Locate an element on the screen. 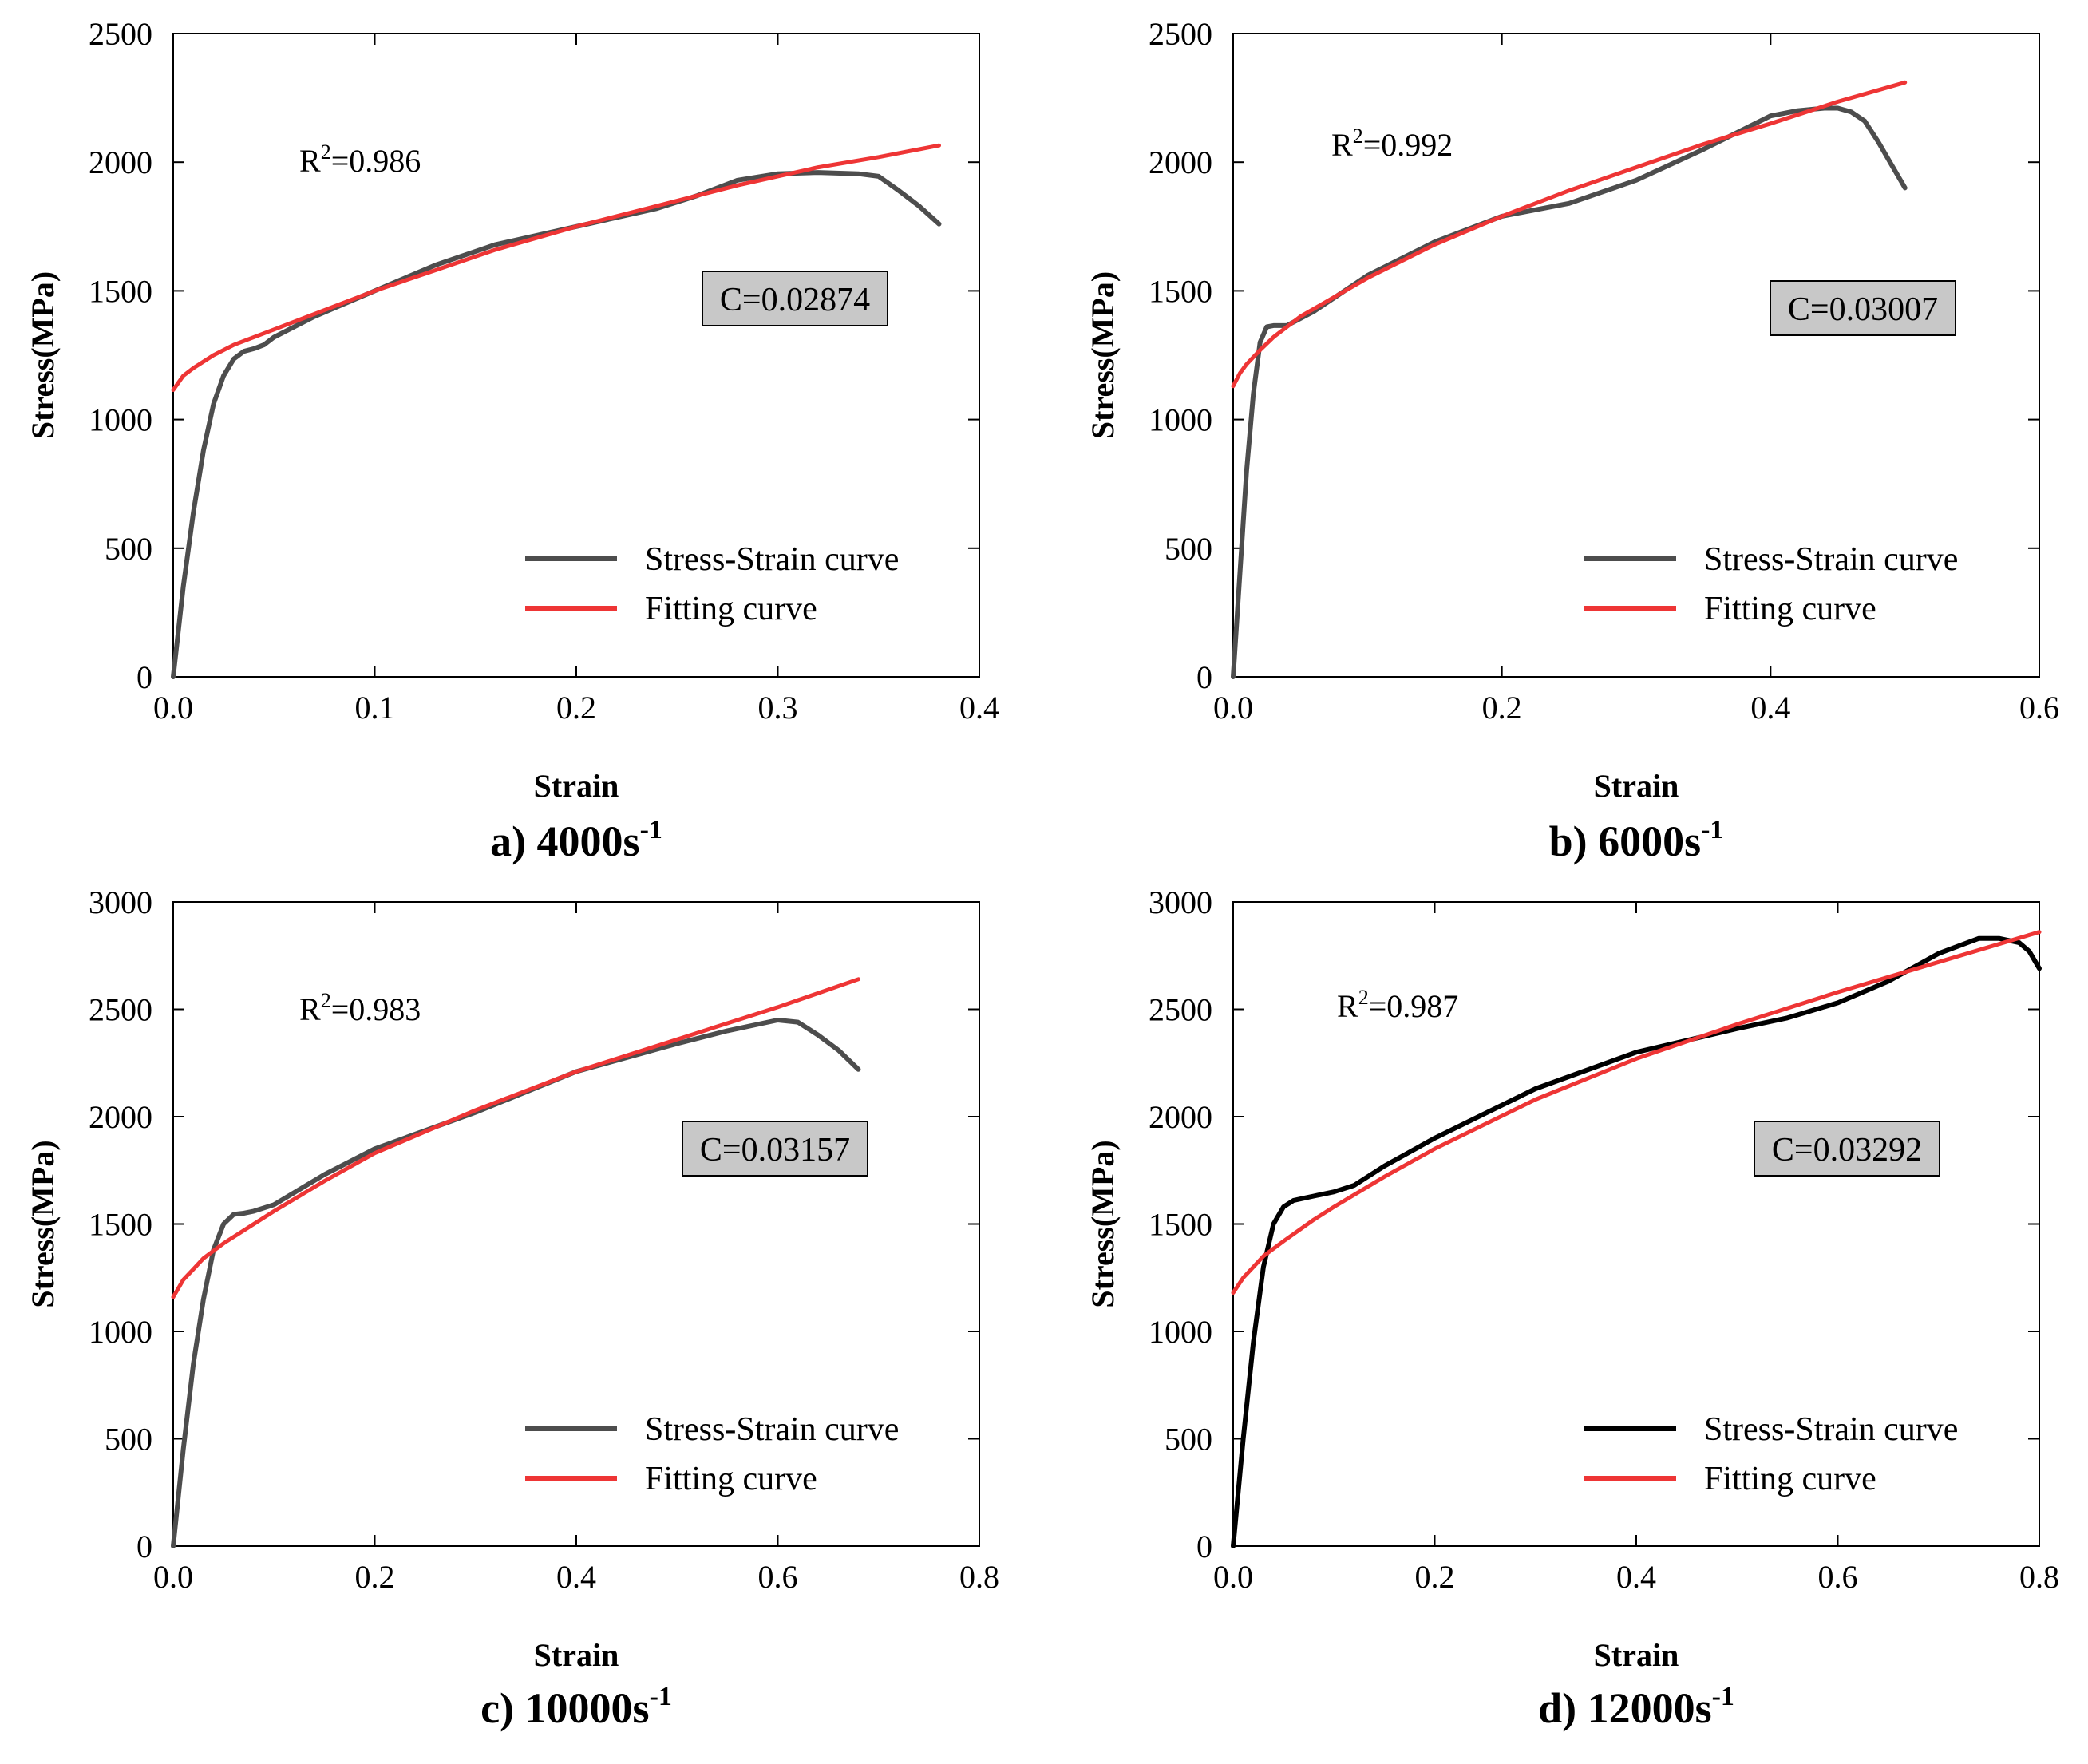 The image size is (2088, 1764). y-tick-label: 3000 is located at coordinates (1180, 902).